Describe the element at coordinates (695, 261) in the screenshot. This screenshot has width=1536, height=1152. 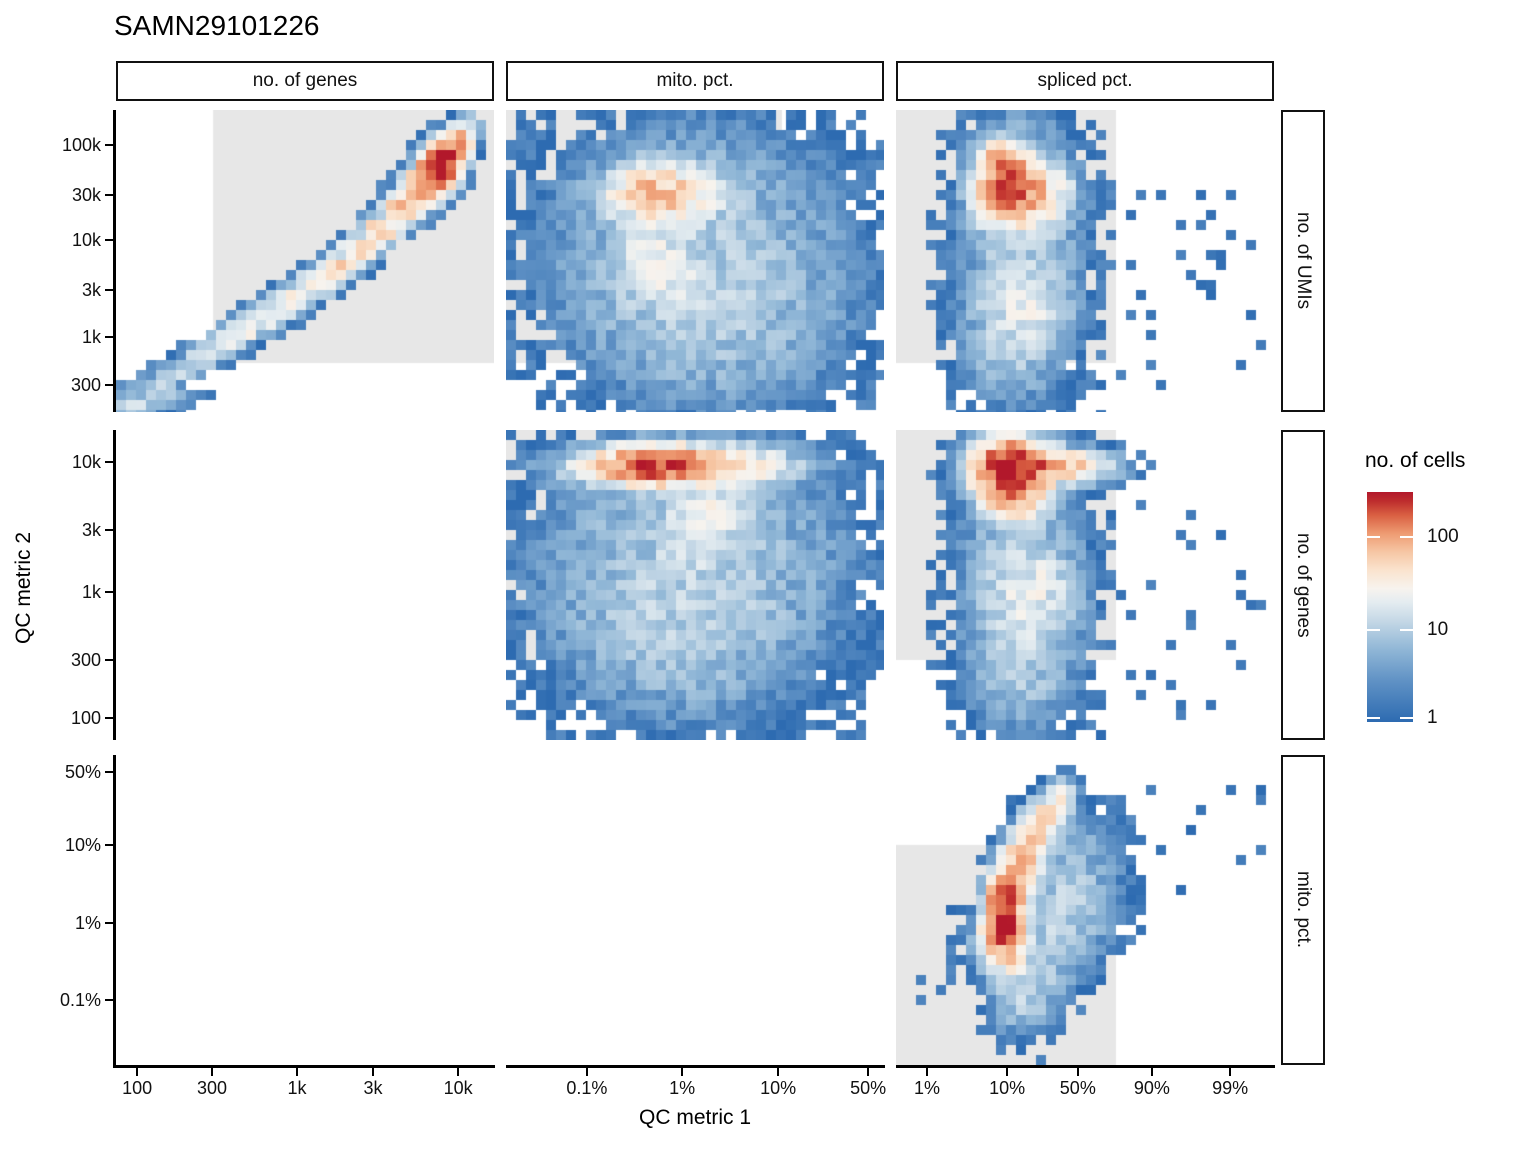
I see `panel-no-of-UMIs-vs-mito-pct-` at that location.